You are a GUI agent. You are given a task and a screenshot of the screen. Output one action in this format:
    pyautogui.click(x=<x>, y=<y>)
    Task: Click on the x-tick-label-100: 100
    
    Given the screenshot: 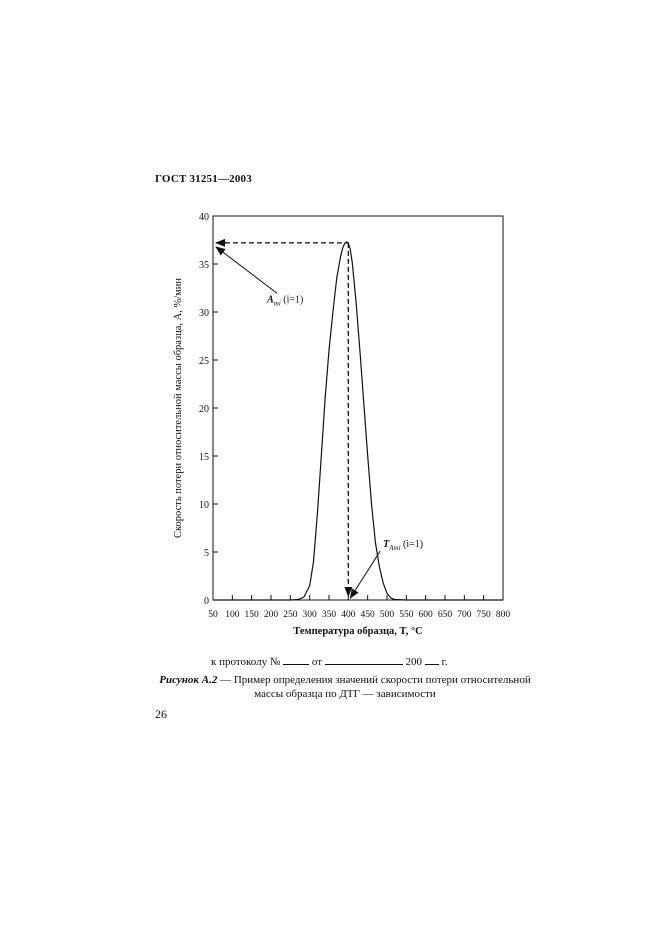 What is the action you would take?
    pyautogui.click(x=232, y=615)
    